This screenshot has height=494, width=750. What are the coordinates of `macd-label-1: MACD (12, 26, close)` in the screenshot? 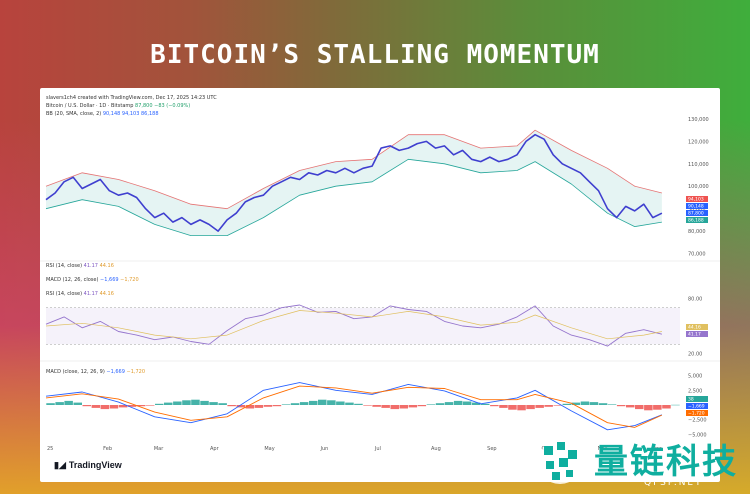 It's located at (72, 280).